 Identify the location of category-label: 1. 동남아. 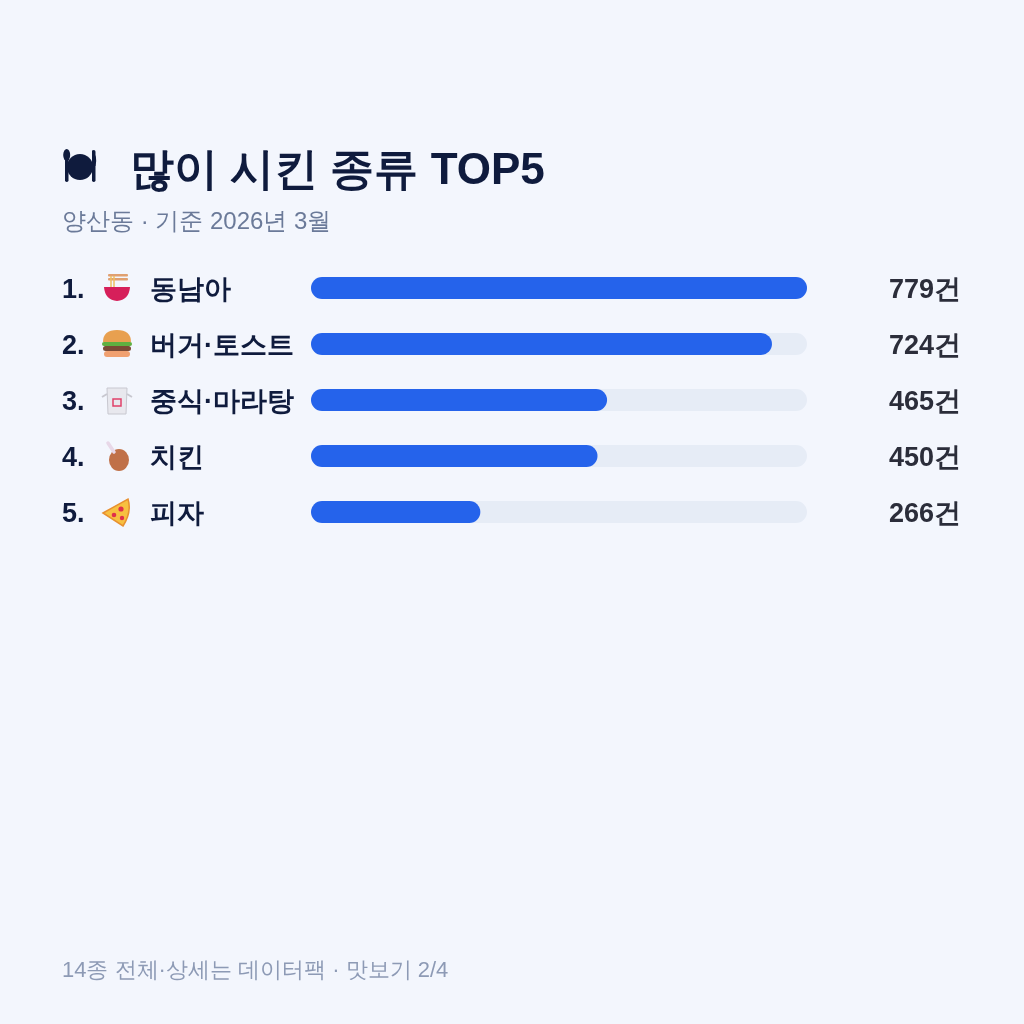
(146, 289).